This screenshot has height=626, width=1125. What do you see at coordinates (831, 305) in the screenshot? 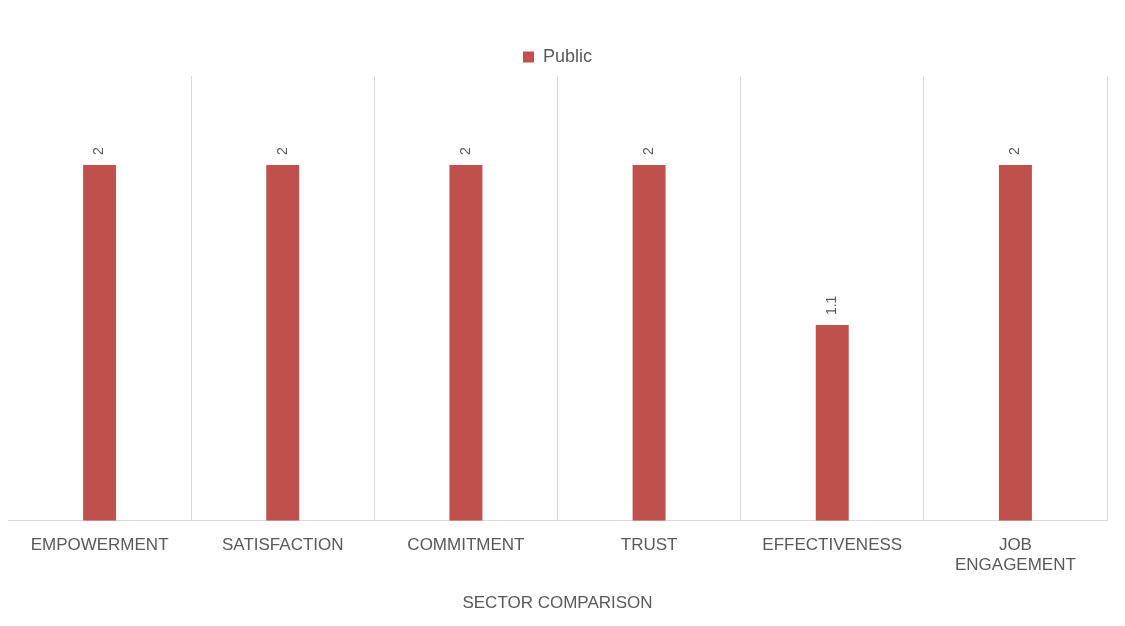
I see `data-label: 1.1` at bounding box center [831, 305].